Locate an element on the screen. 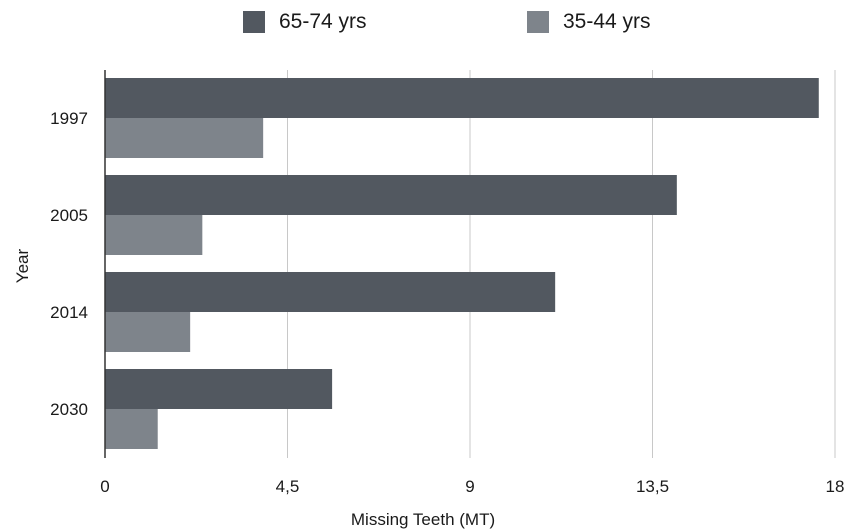 This screenshot has width=846, height=530. bar-65-74-yrs-2030 is located at coordinates (219, 389).